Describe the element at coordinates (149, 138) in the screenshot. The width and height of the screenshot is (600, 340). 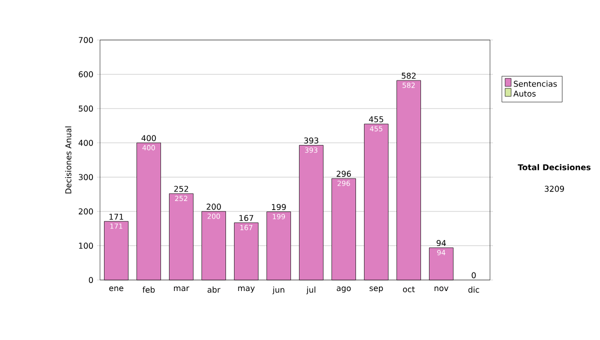
I see `total-label: 400` at that location.